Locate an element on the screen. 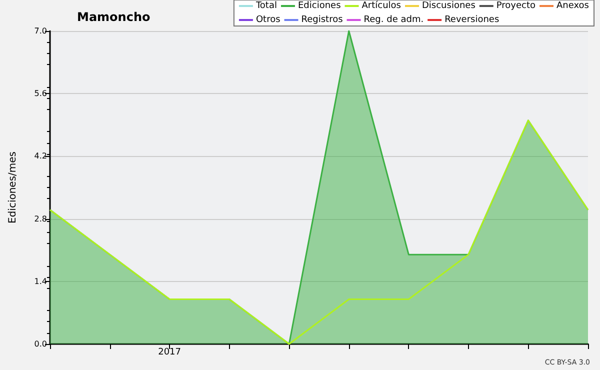  y-tick-label: 4.2 is located at coordinates (40, 156).